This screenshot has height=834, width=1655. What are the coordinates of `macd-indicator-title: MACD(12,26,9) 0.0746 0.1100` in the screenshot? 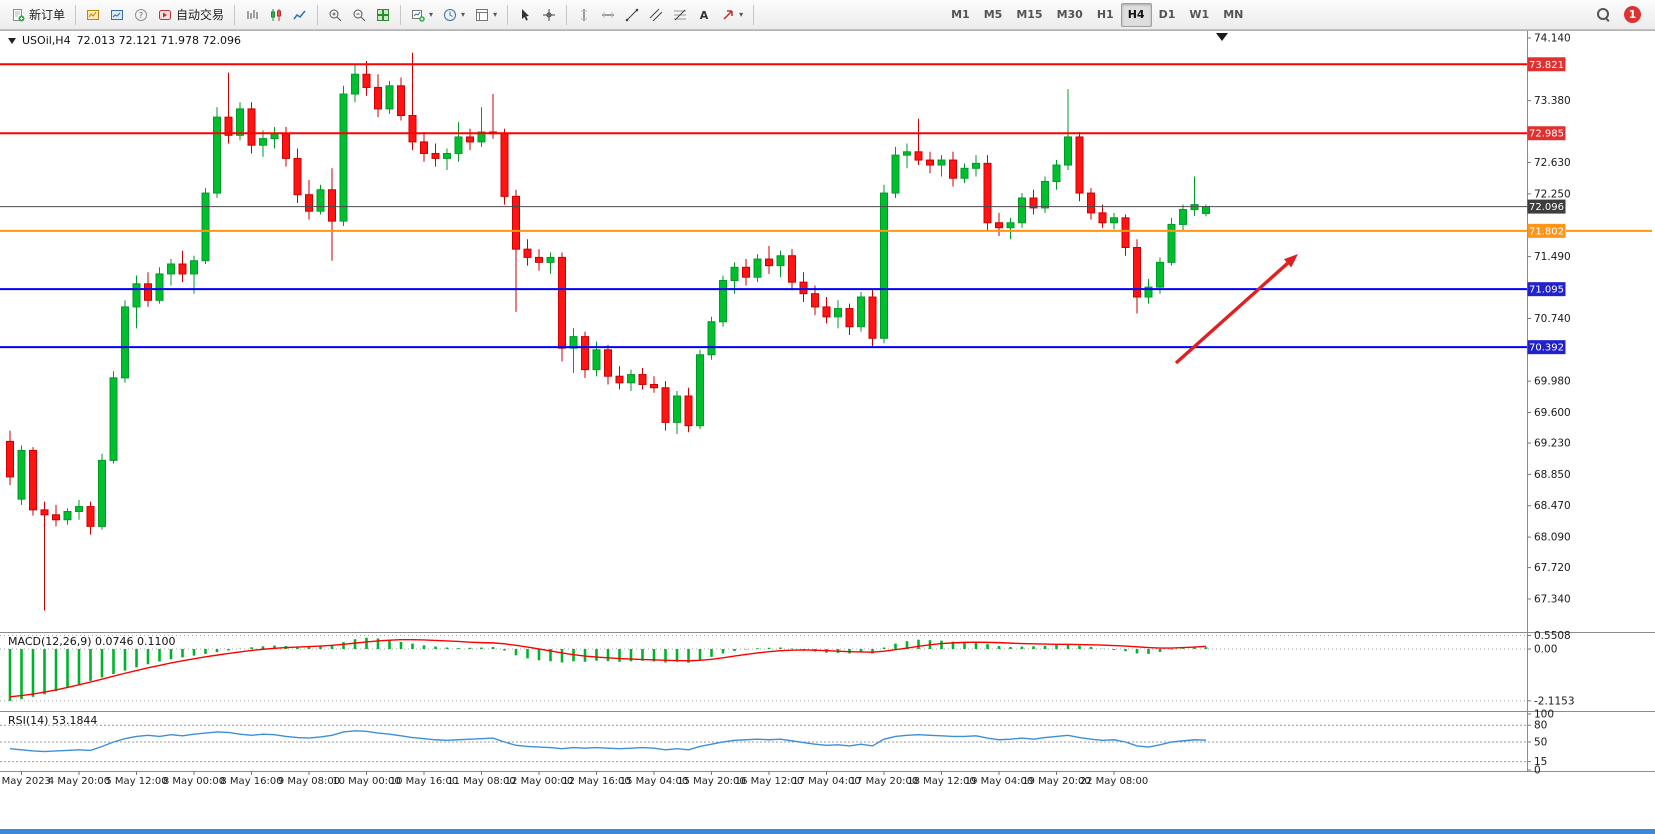 It's located at (92, 641).